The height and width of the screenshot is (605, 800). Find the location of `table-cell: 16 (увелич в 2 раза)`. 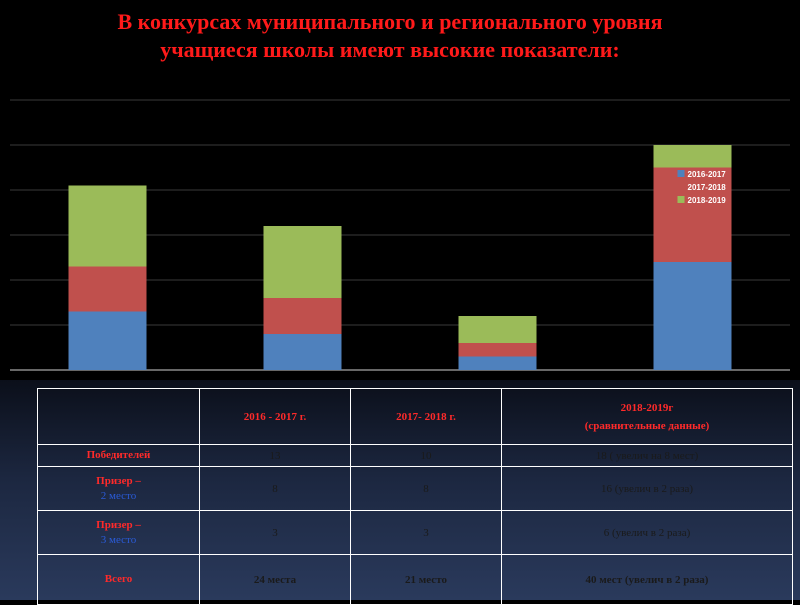

table-cell: 16 (увелич в 2 раза) is located at coordinates (647, 488).